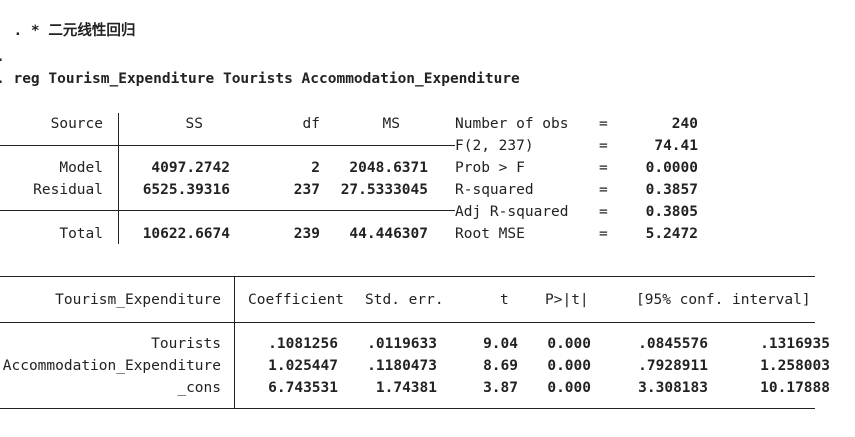  What do you see at coordinates (603, 212) in the screenshot?
I see `stat-eq-adjr2: =` at bounding box center [603, 212].